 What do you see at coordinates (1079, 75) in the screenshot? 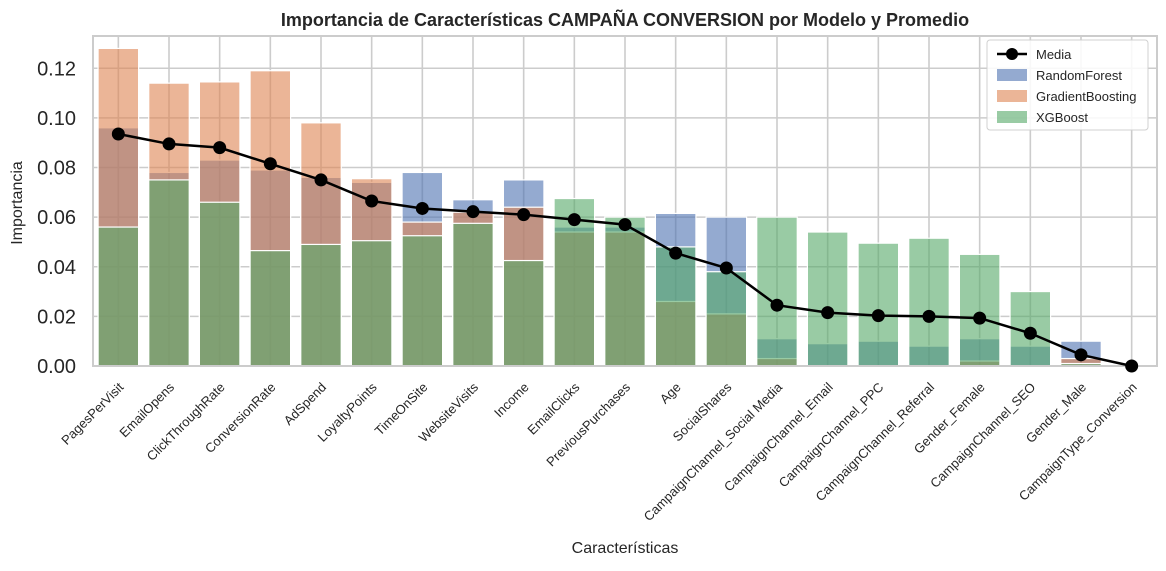
I see `legend-label-randomforest: RandomForest` at bounding box center [1079, 75].